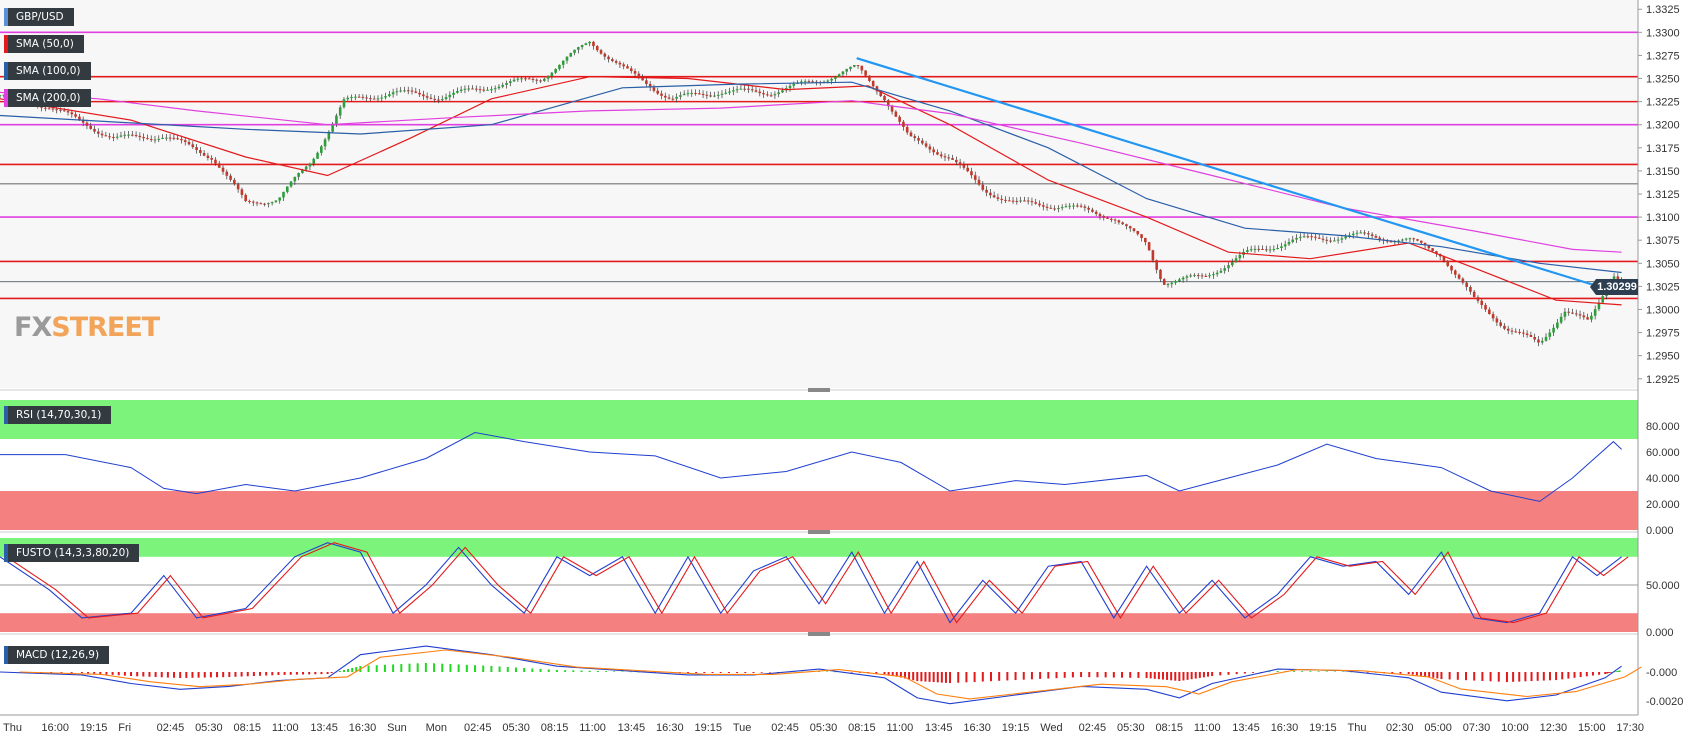  What do you see at coordinates (57, 655) in the screenshot?
I see `macd-label: MACD (12,26,9)` at bounding box center [57, 655].